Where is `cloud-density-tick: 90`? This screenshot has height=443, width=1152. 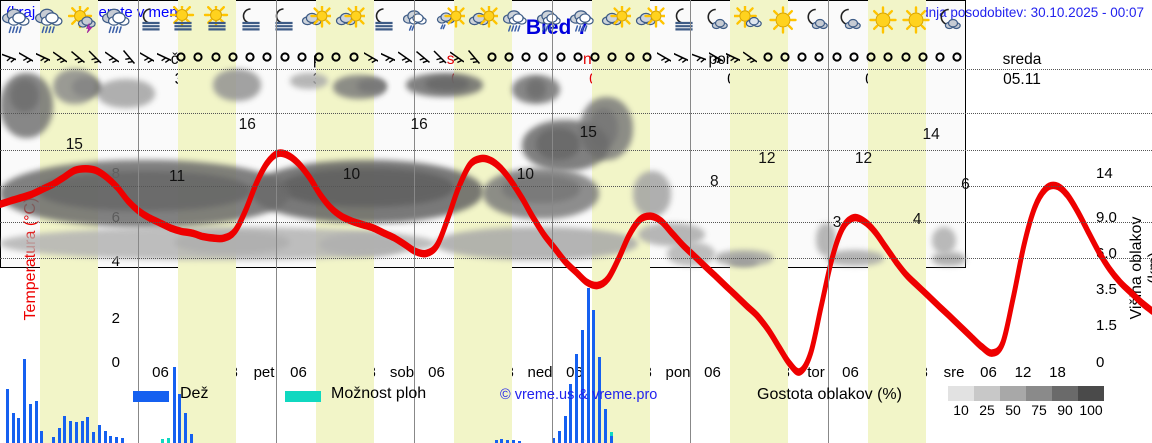 cloud-density-tick: 90 is located at coordinates (1065, 410).